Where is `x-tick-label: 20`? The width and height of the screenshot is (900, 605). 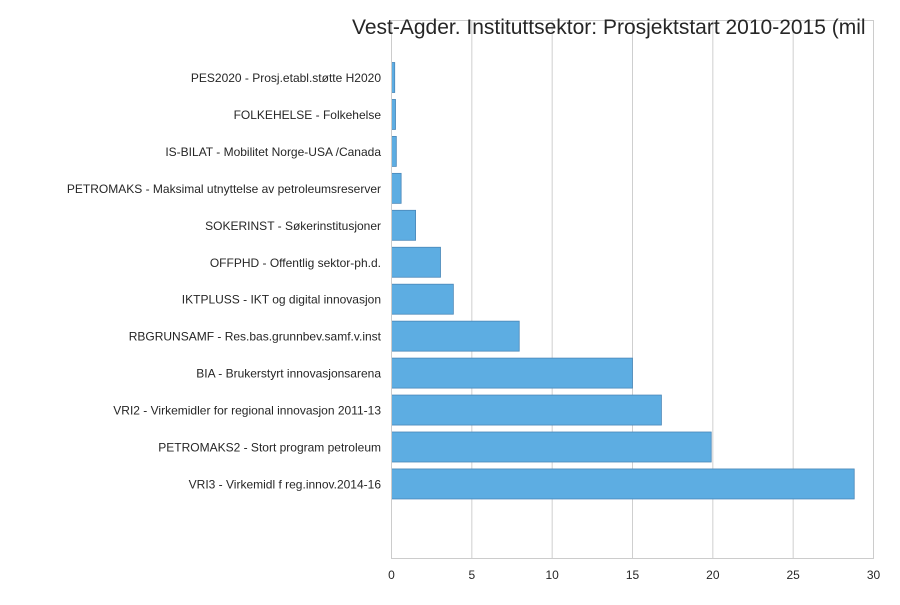 x-tick-label: 20 is located at coordinates (713, 575).